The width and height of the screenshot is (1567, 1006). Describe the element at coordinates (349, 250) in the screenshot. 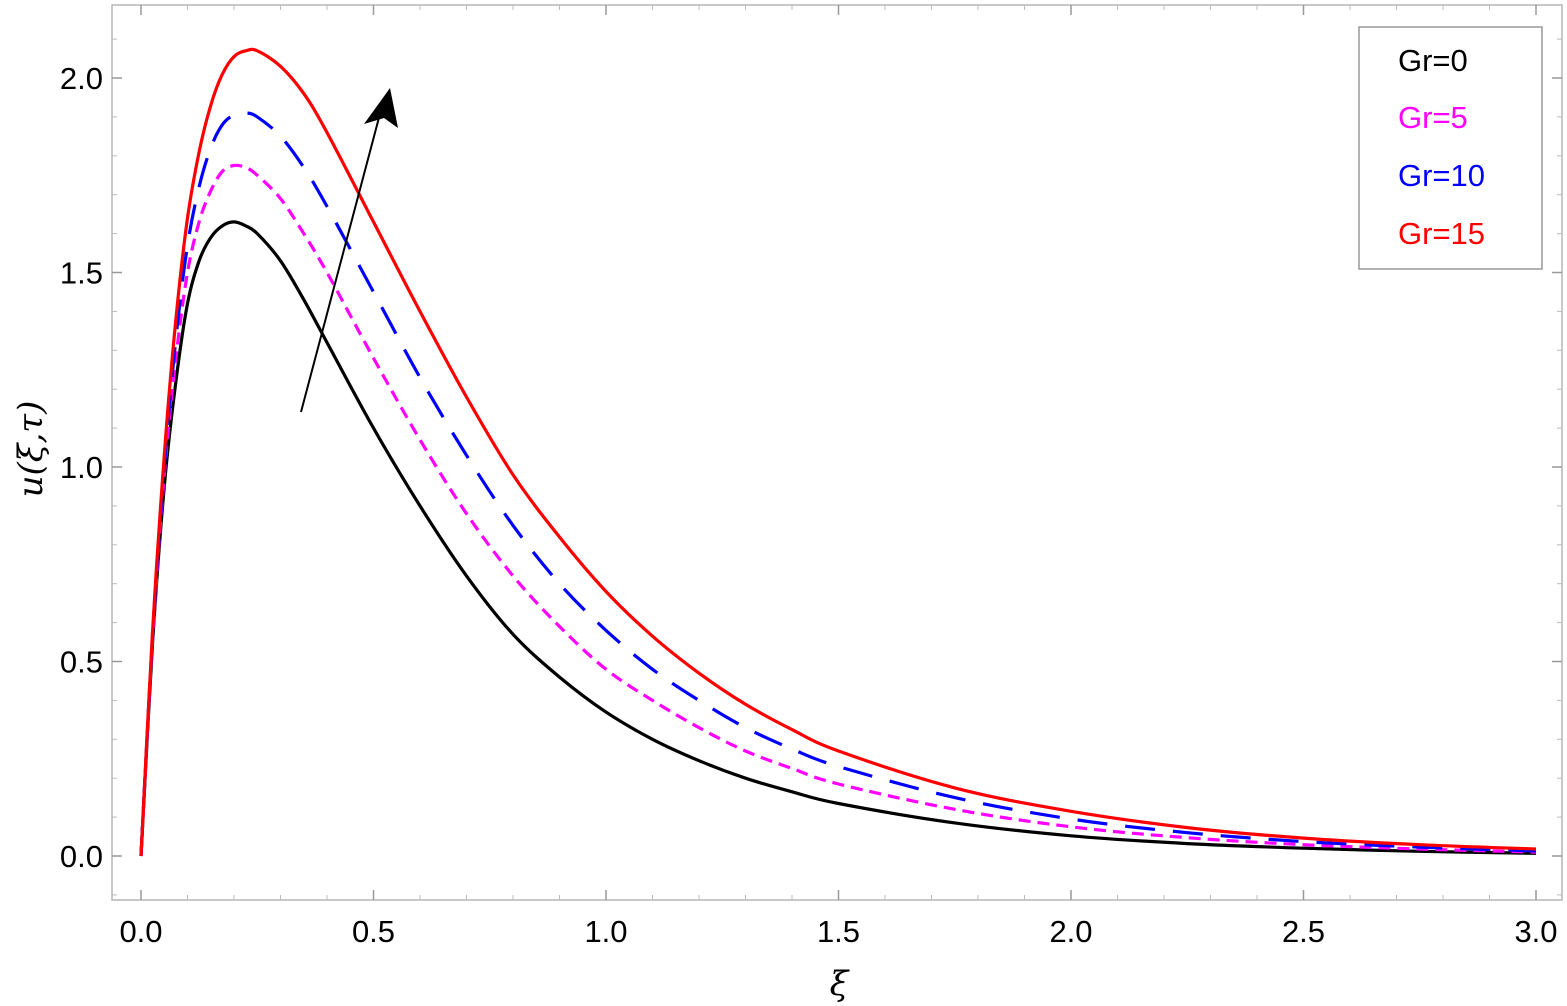

I see `increase-arrow` at that location.